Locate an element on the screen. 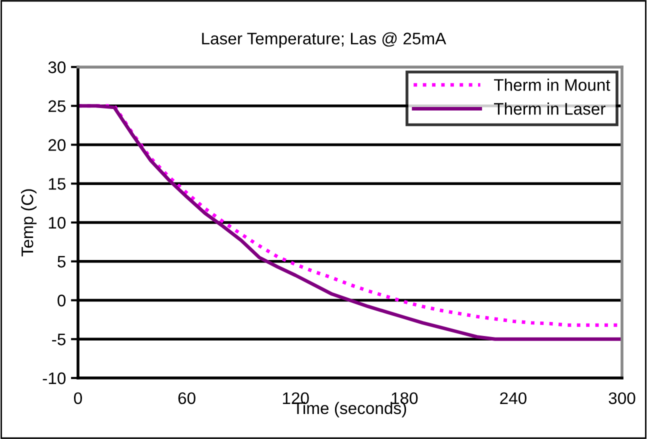 This screenshot has height=439, width=647. y-tick-label: 25 is located at coordinates (57, 106).